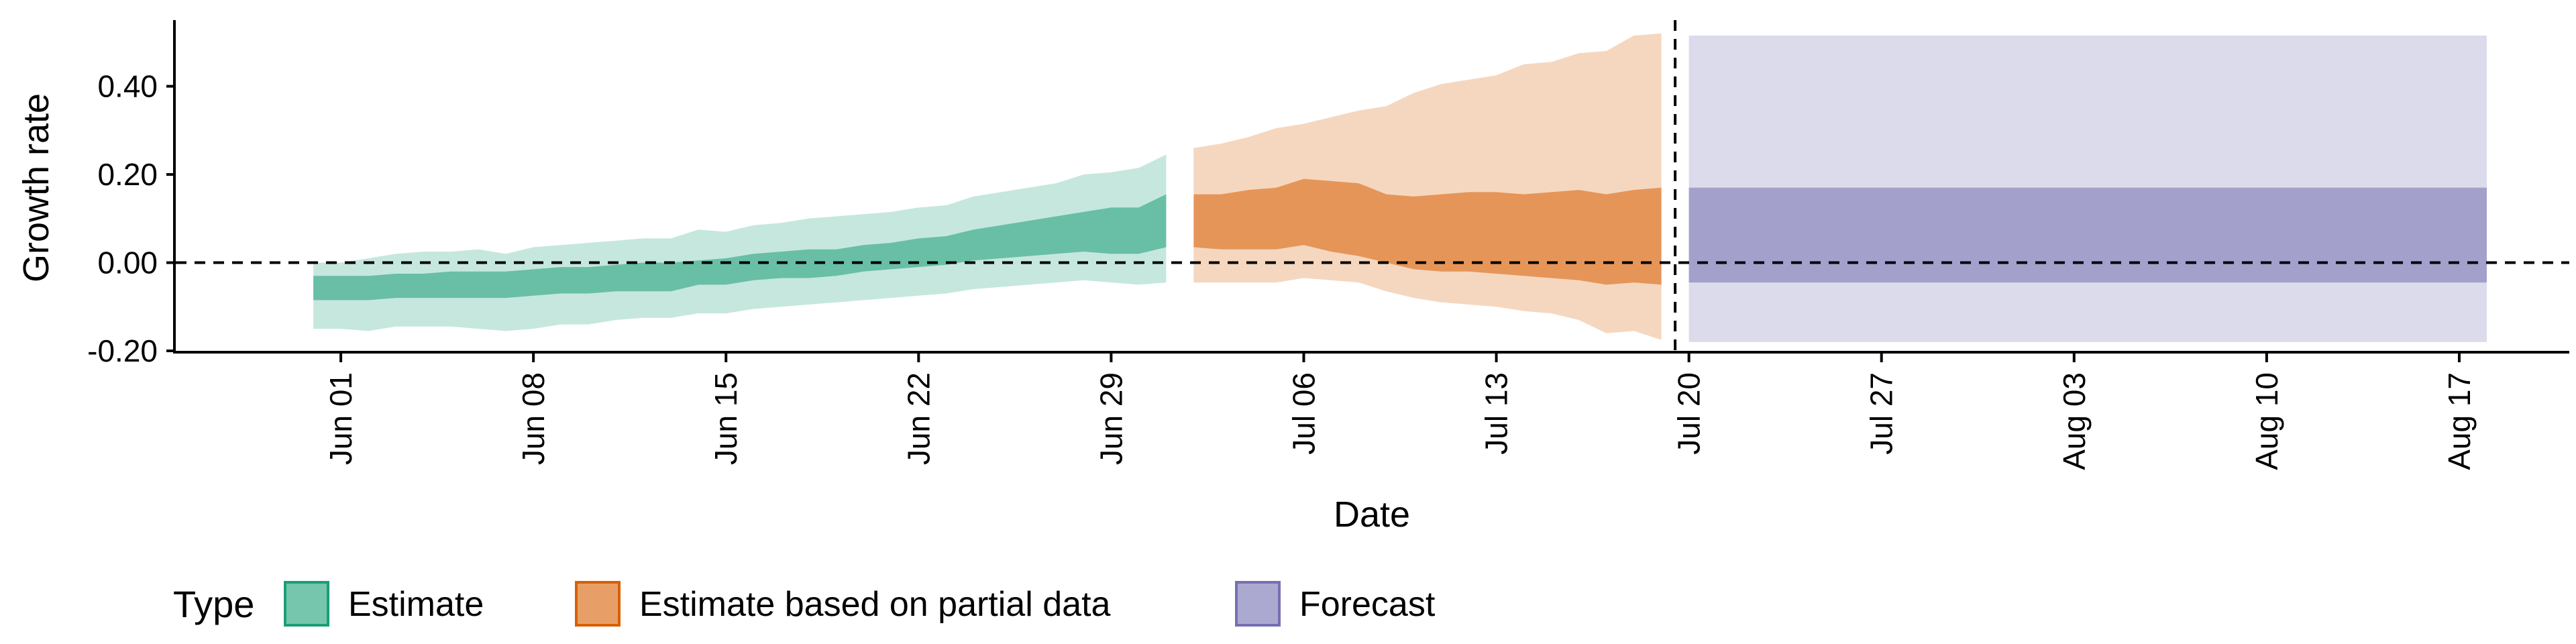  What do you see at coordinates (130, 218) in the screenshot?
I see `y-ticks: -0.20 0.00 0.20 0.40` at bounding box center [130, 218].